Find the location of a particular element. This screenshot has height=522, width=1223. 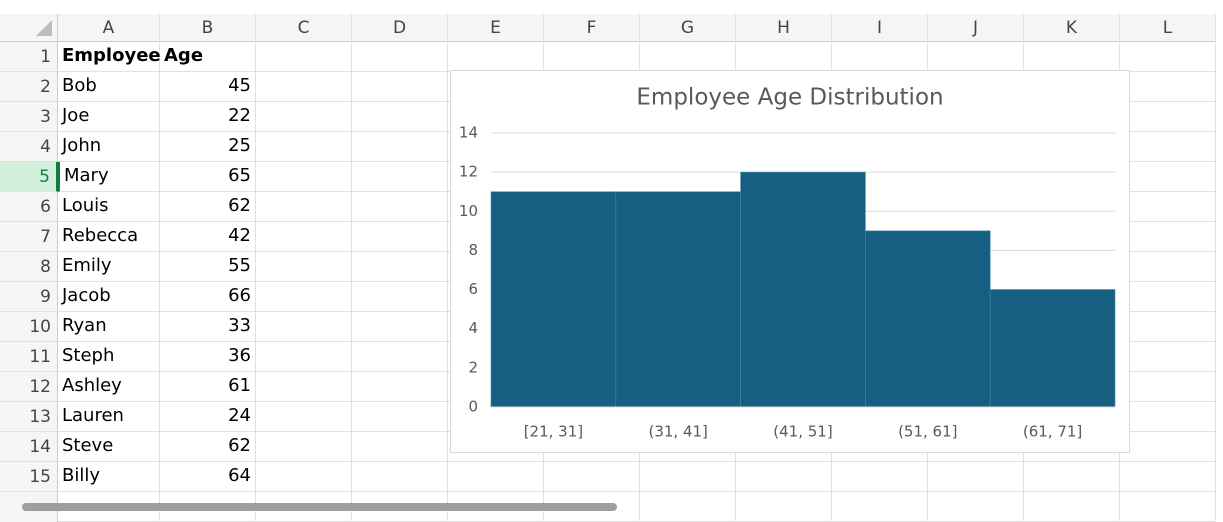

row-header: 3 is located at coordinates (29, 117).